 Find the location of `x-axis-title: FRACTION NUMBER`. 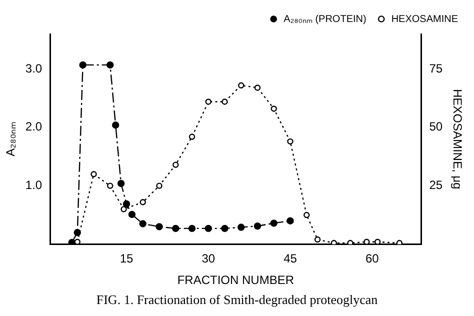

x-axis-title: FRACTION NUMBER is located at coordinates (235, 280).